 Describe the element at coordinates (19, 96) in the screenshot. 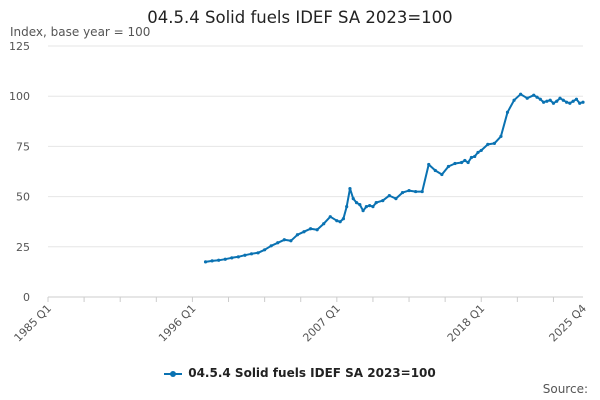

I see `y-tick-label: 100` at that location.